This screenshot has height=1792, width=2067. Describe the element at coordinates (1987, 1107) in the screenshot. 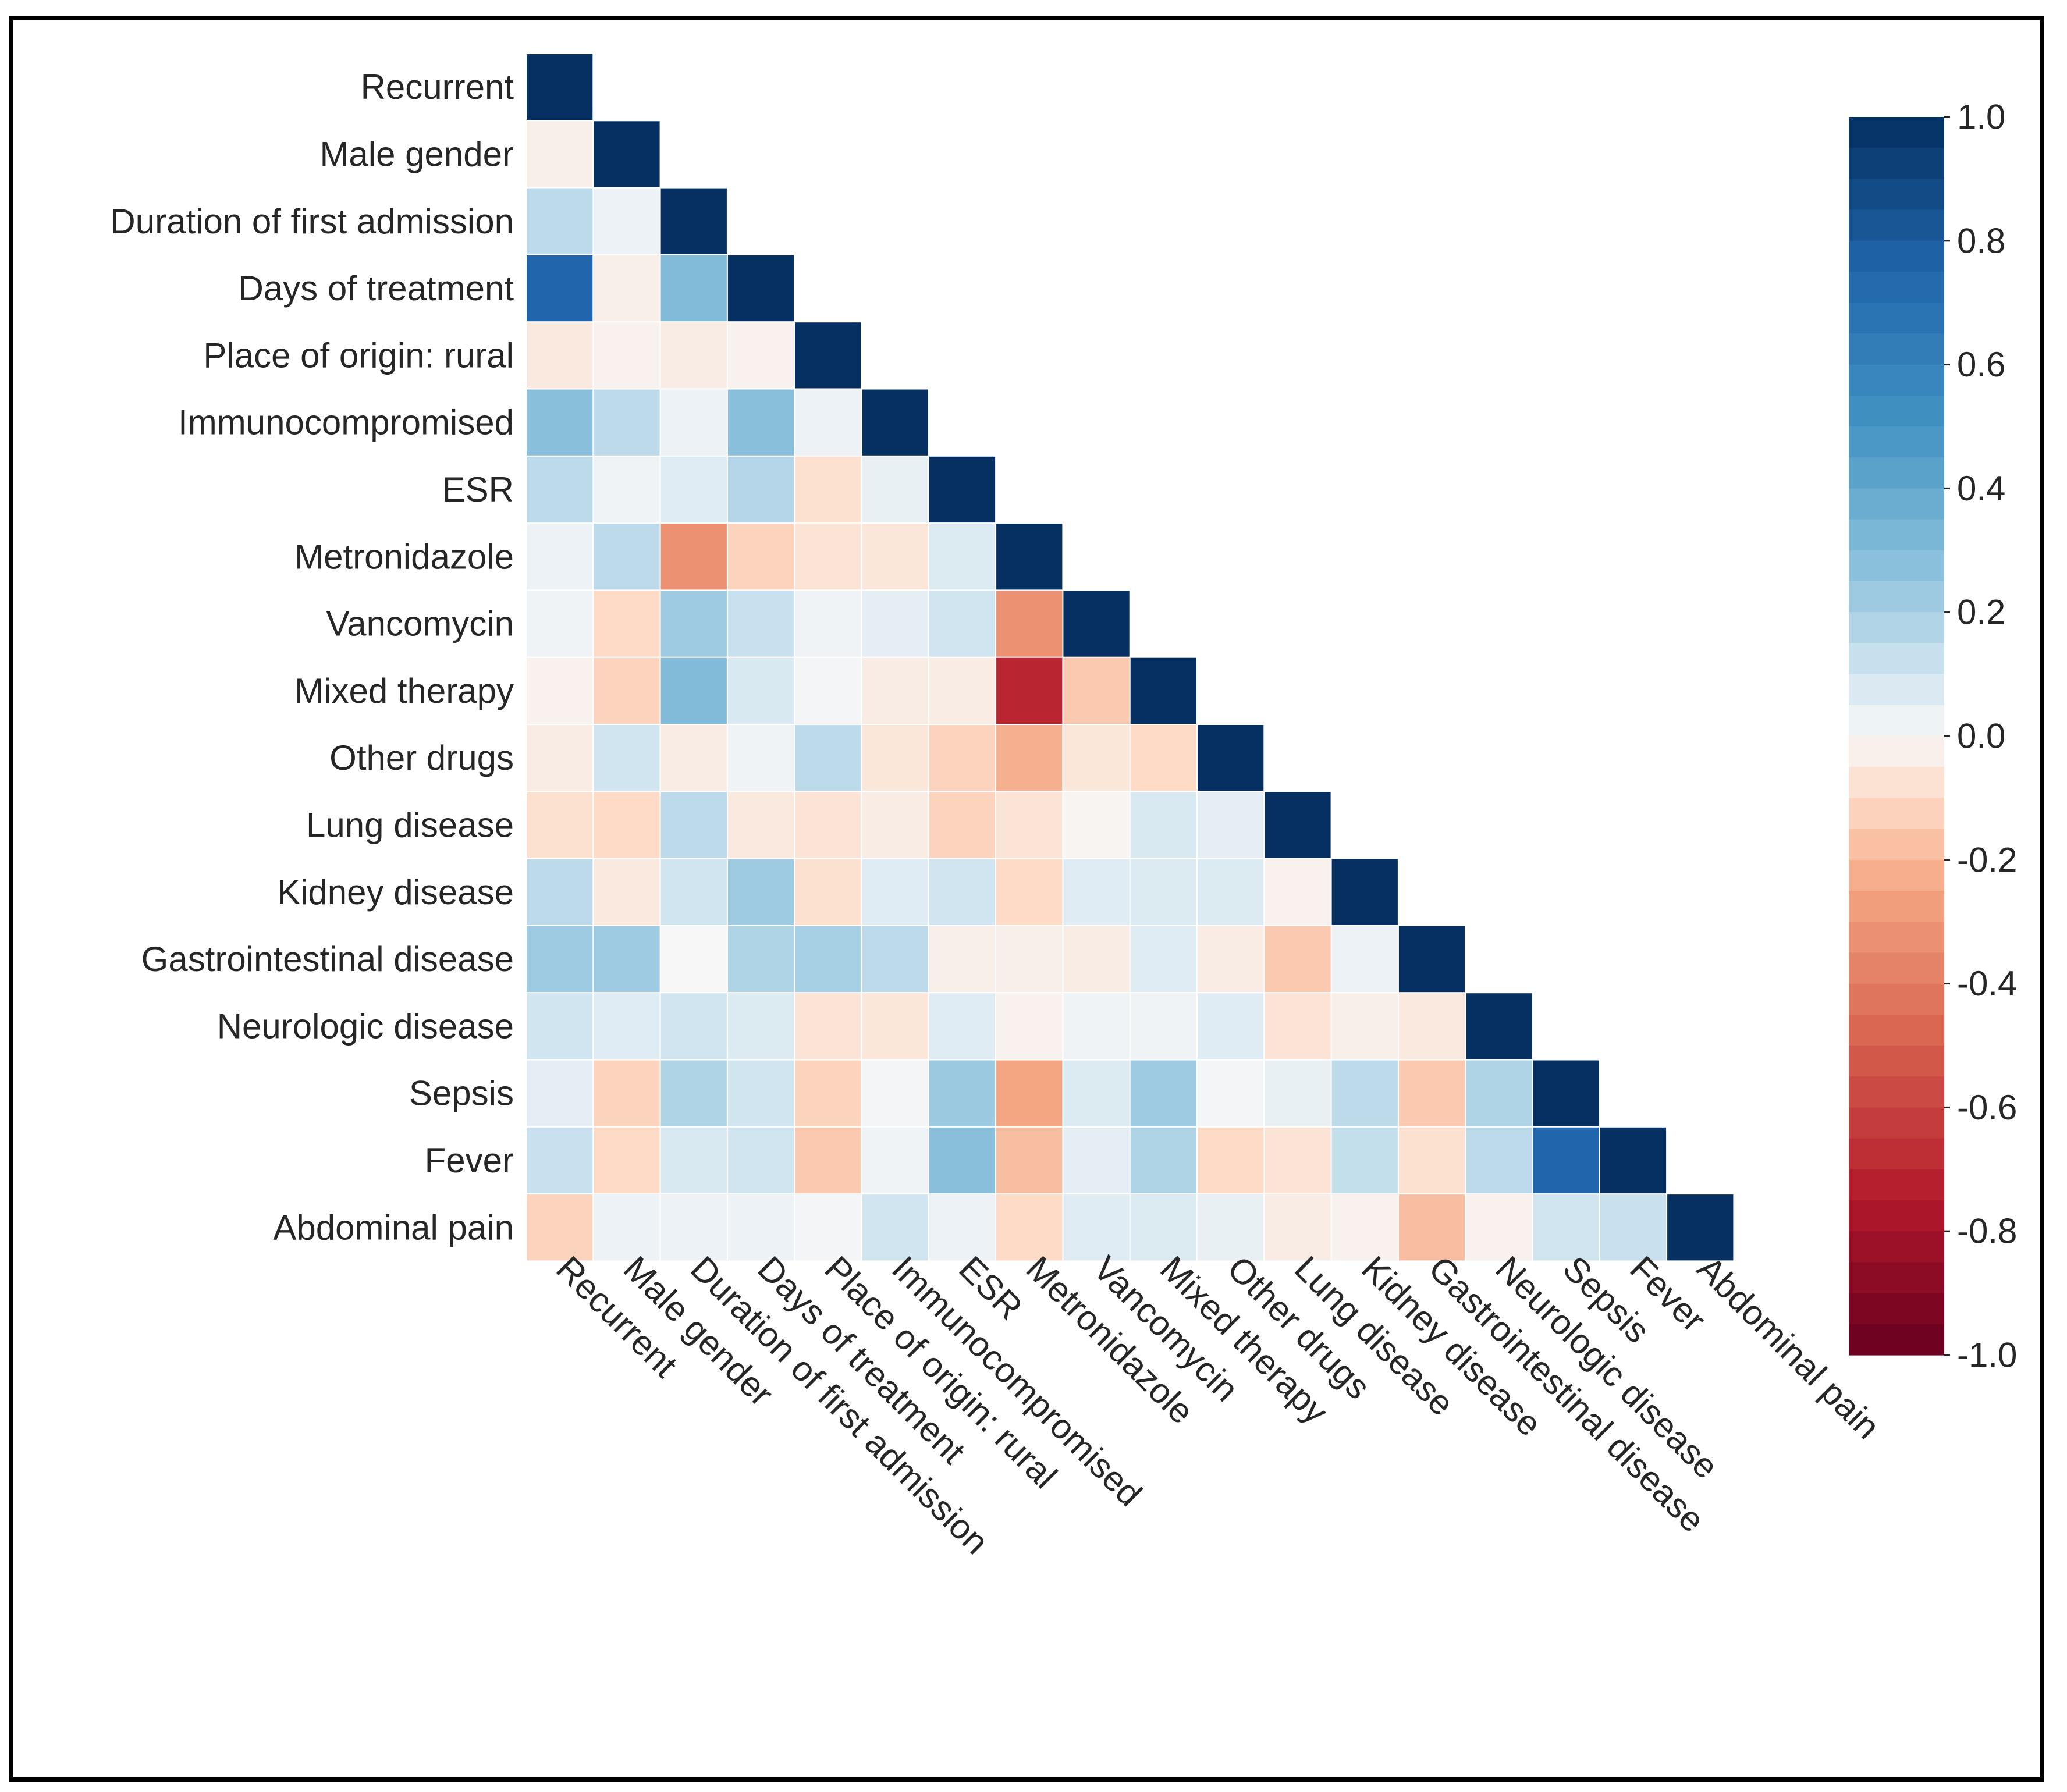

I see `colorbar-tick-label: -0.6` at that location.